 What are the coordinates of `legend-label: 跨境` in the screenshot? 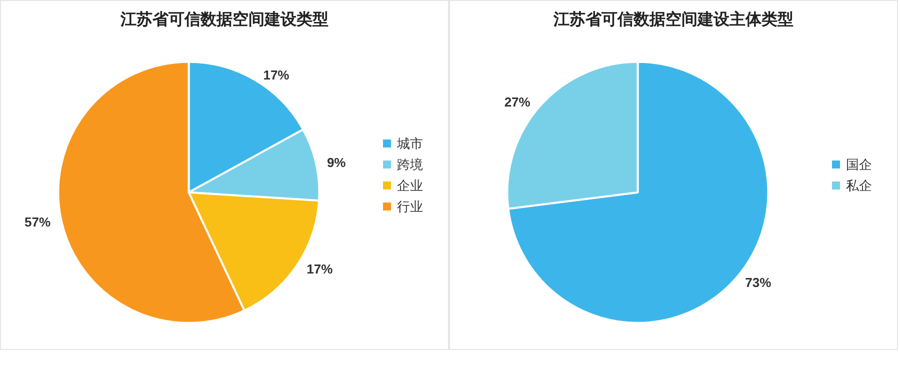 It's located at (410, 164).